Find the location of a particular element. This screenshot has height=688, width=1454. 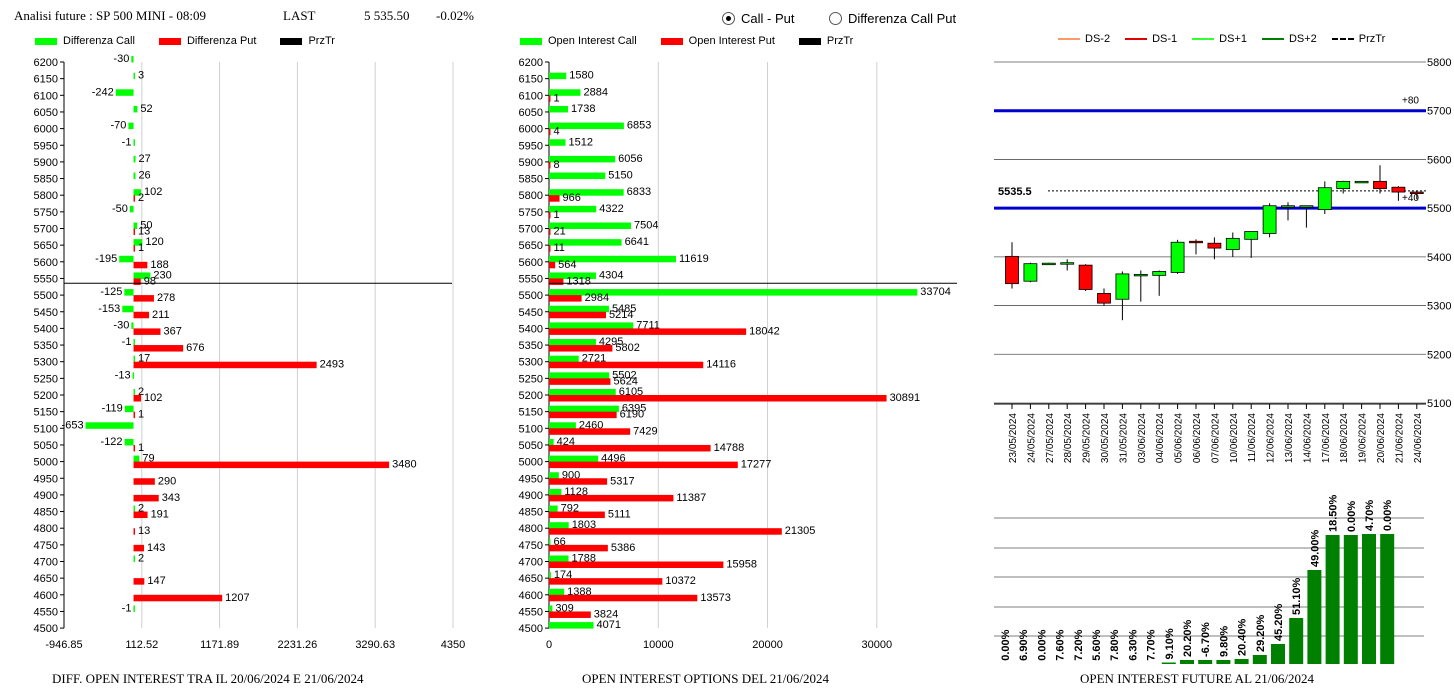

data-label: 52 is located at coordinates (146, 109).